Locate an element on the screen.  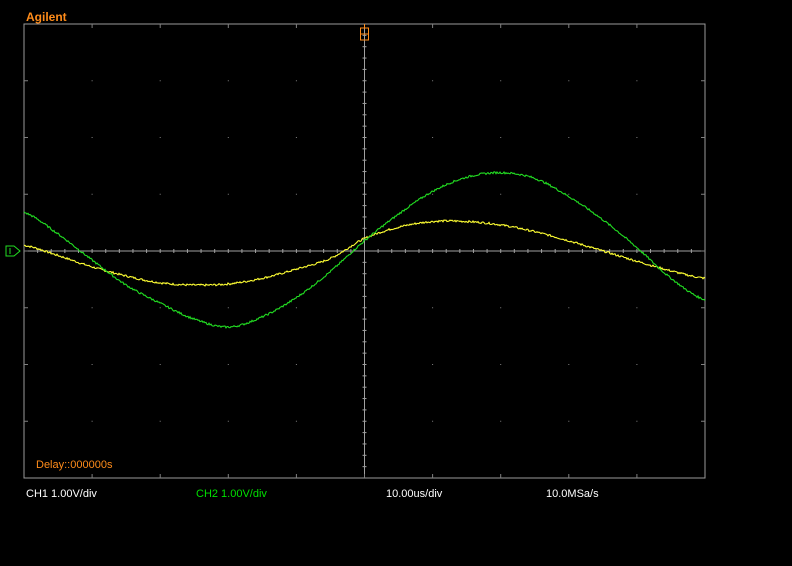
ch1-trace is located at coordinates (364, 253).